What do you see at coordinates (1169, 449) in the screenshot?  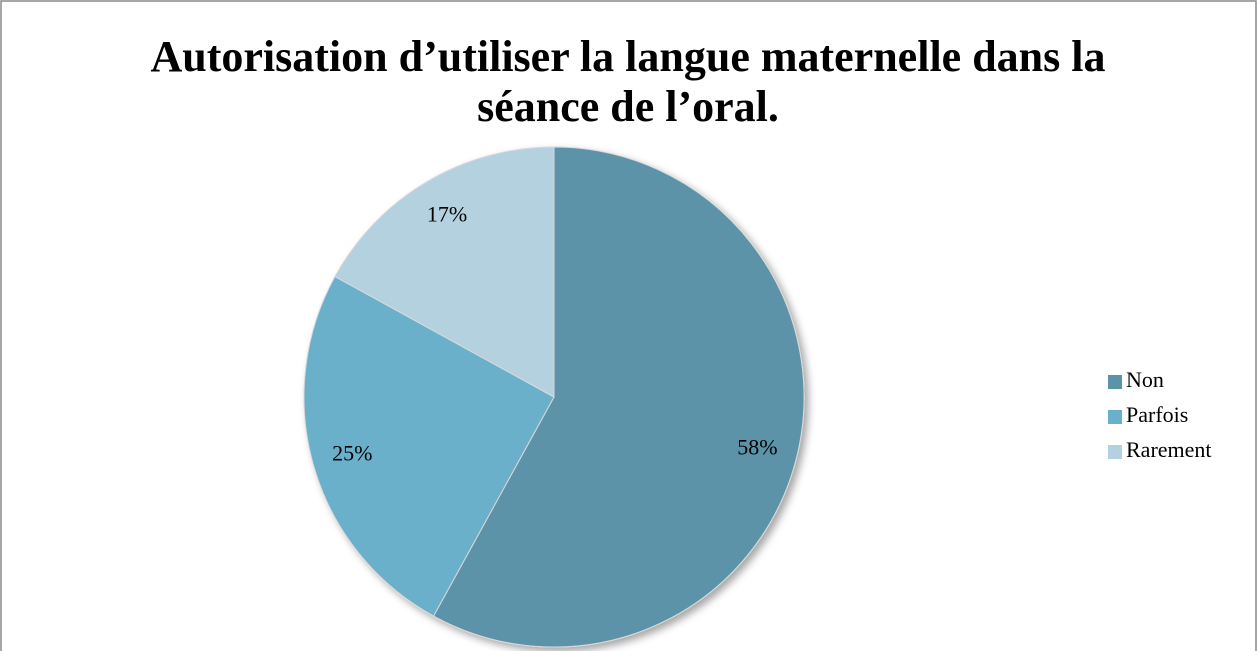 I see `legend-label: Rarement` at bounding box center [1169, 449].